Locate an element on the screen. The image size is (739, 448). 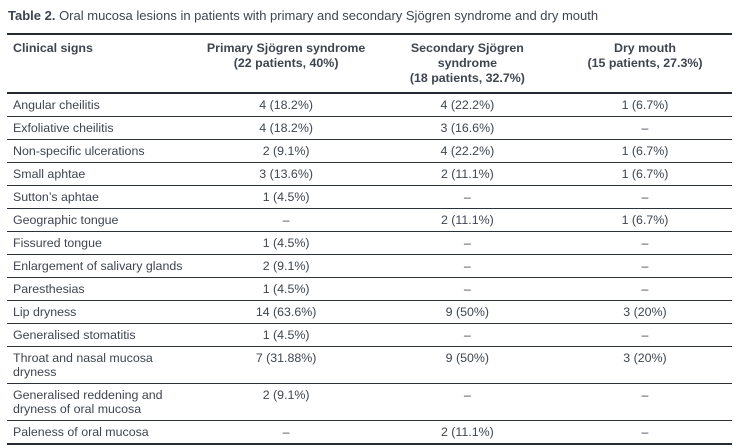
column-header-sub: (15 patients, 27.3%) is located at coordinates (645, 63).